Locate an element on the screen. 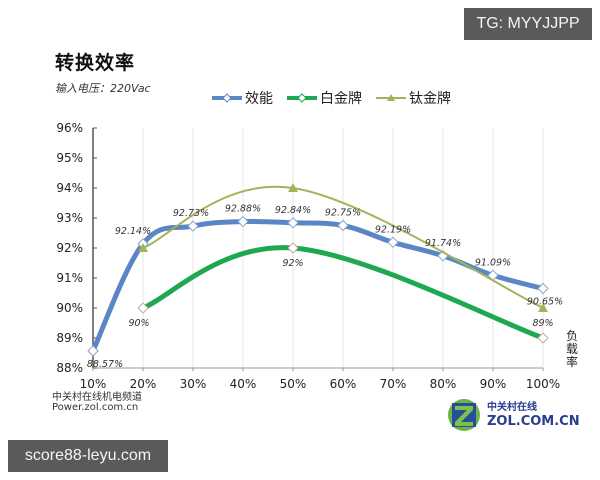  y-tick-label: 94% is located at coordinates (69, 188).